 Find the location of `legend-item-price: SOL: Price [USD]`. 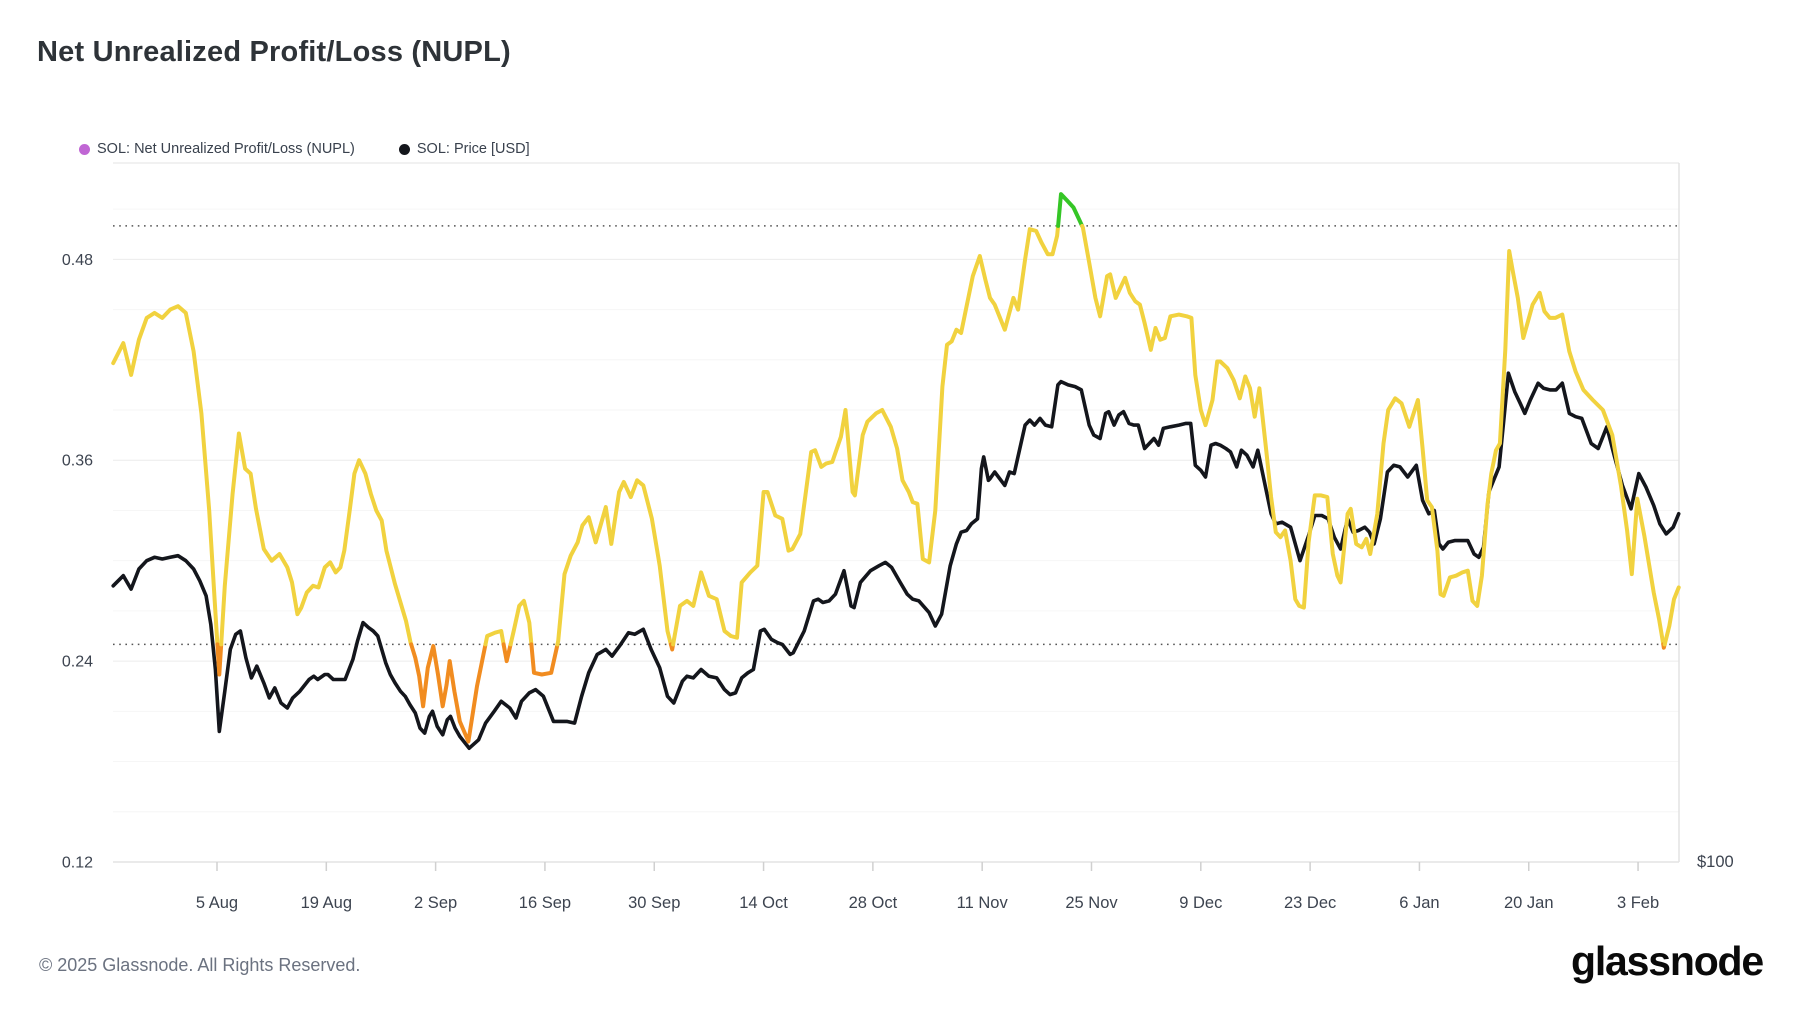

legend-item-price: SOL: Price [USD] is located at coordinates (464, 149).